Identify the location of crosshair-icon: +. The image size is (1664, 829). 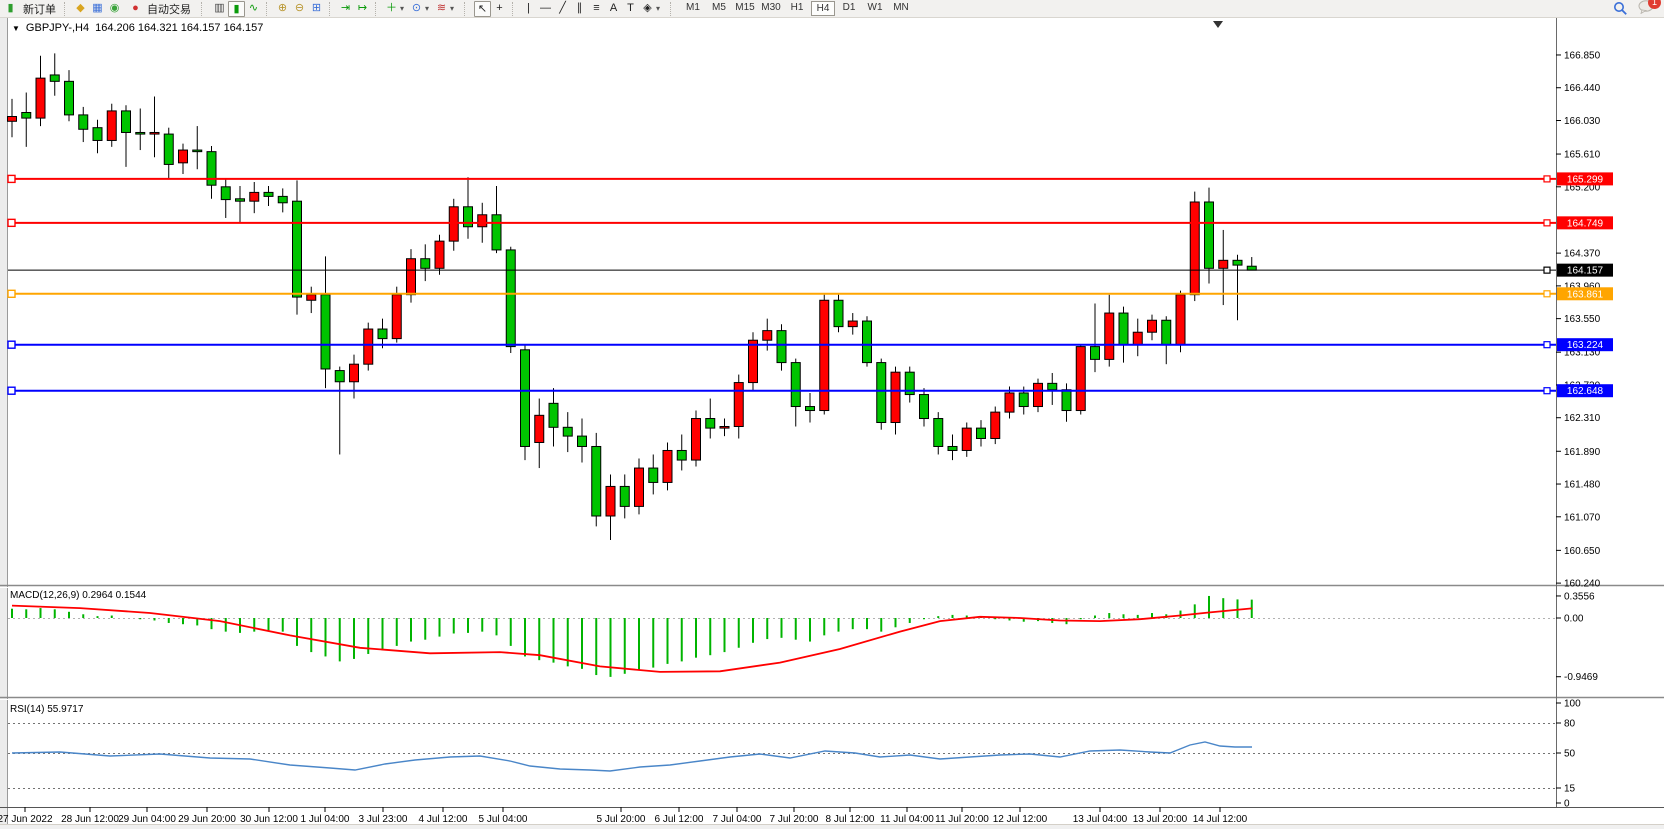
(499, 7).